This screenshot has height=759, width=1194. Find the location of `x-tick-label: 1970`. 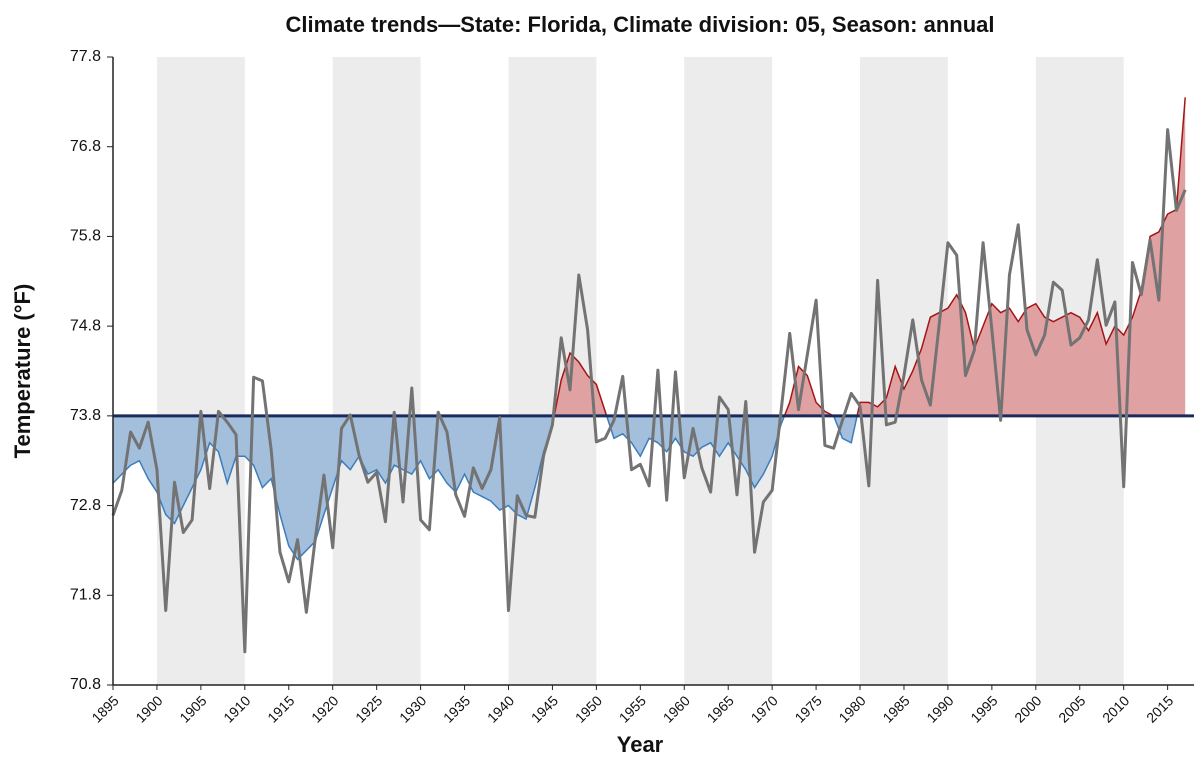

x-tick-label: 1970 is located at coordinates (764, 708).